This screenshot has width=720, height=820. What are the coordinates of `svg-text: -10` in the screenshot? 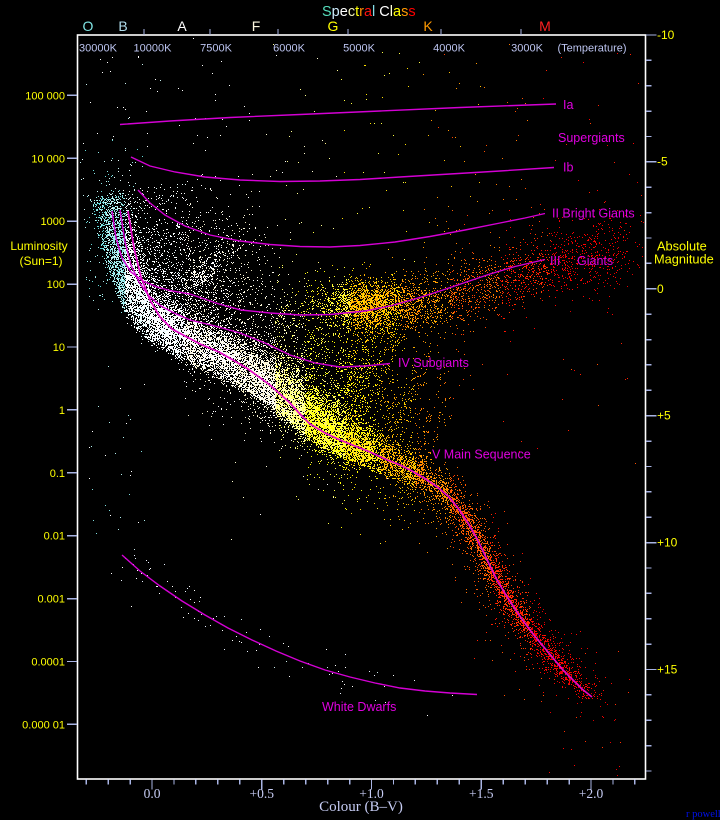 It's located at (666, 35).